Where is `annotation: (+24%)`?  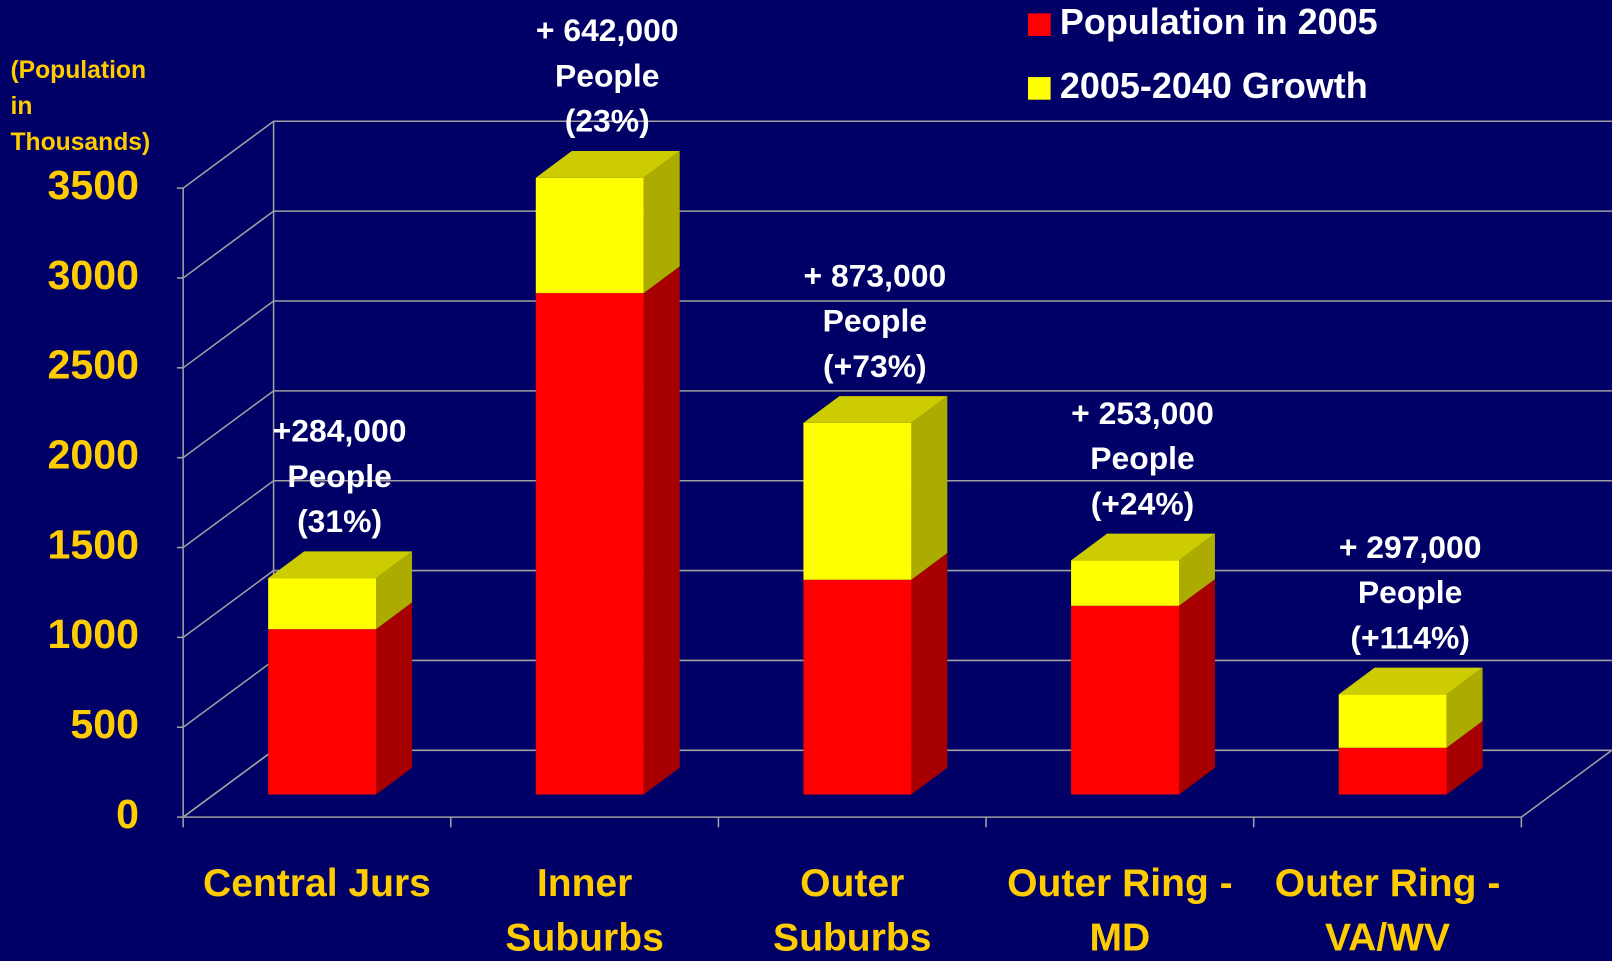
annotation: (+24%) is located at coordinates (1143, 503).